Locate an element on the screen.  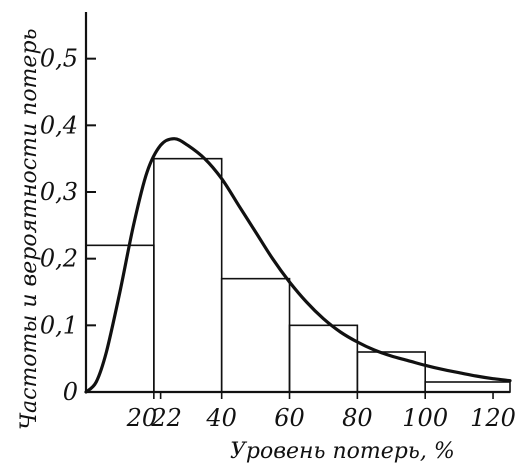
y-tick-label-5: 0,5 is located at coordinates (59, 59).